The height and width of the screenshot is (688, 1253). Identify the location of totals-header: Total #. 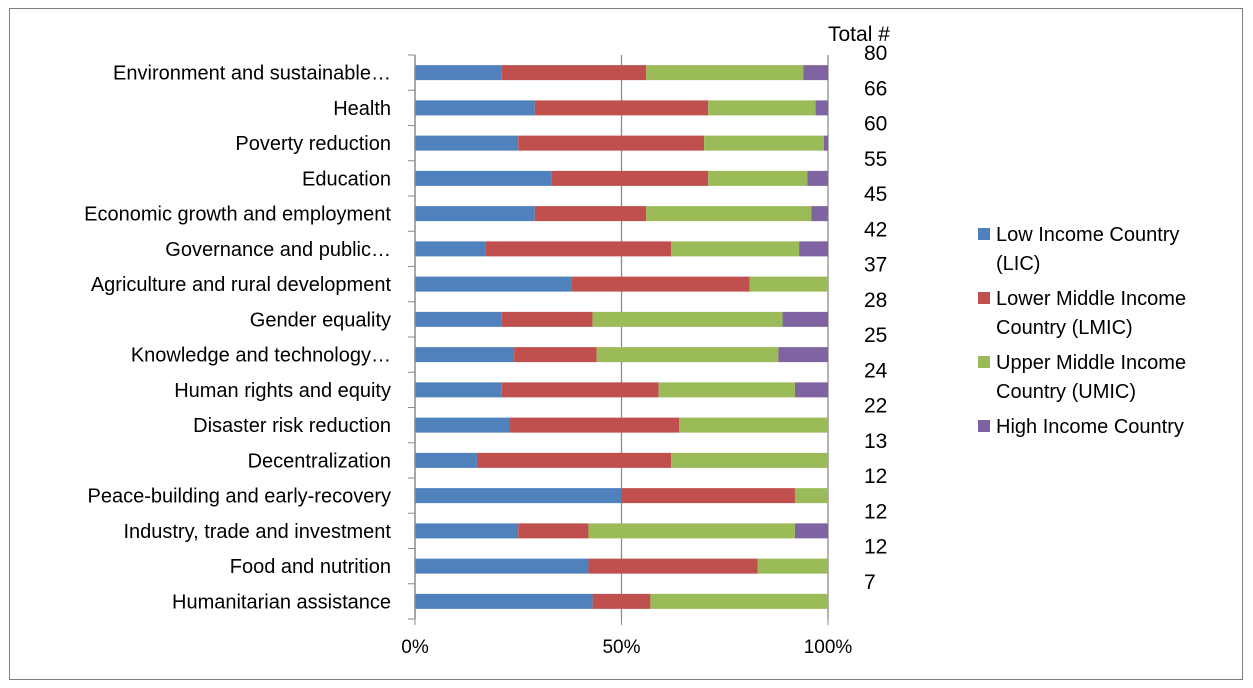
(859, 34).